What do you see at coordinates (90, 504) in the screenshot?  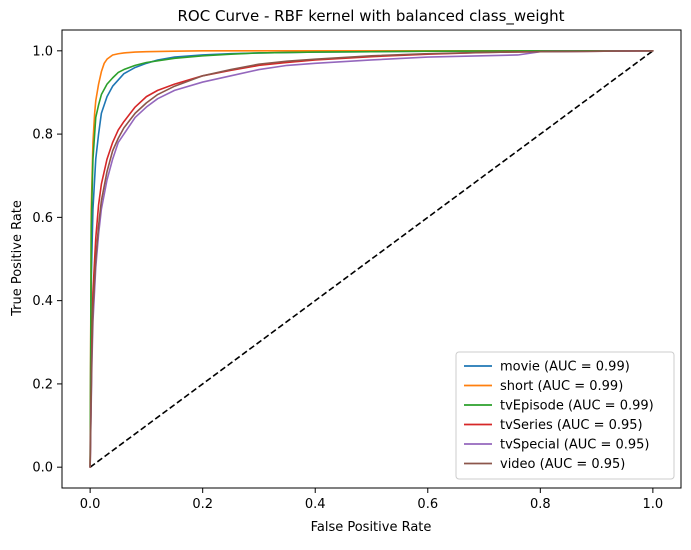 I see `x-tick-label: 0.0` at bounding box center [90, 504].